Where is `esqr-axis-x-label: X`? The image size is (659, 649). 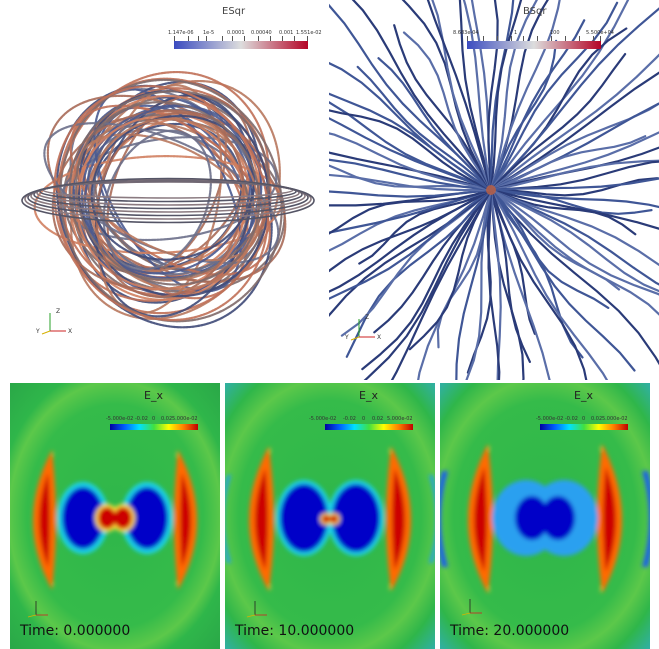 esqr-axis-x-label: X is located at coordinates (70, 331).